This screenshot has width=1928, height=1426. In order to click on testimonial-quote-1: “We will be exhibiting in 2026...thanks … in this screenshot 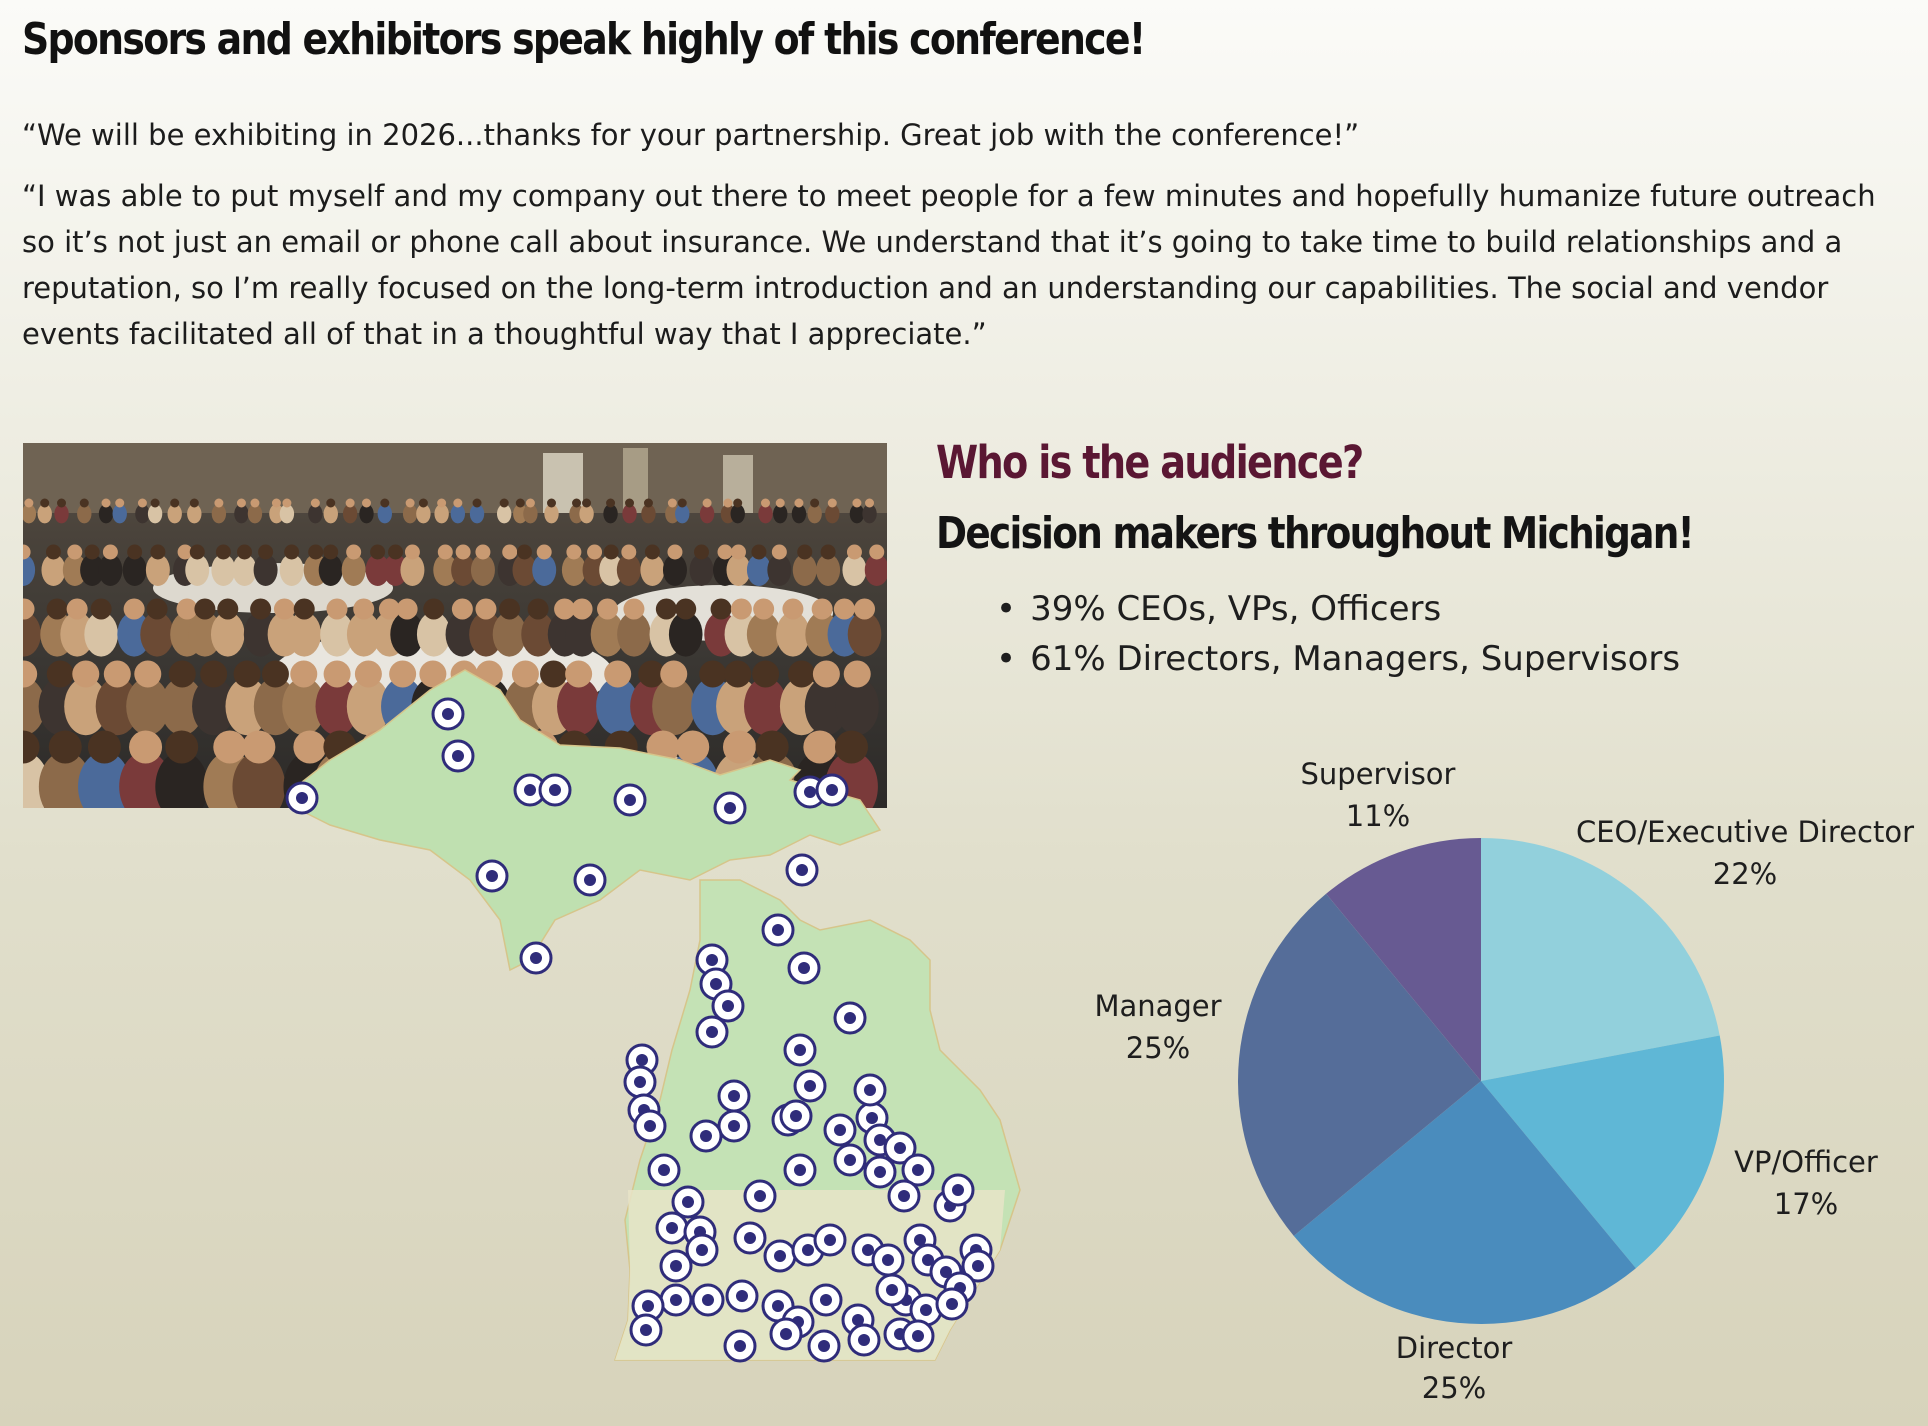, I will do `click(691, 135)`.